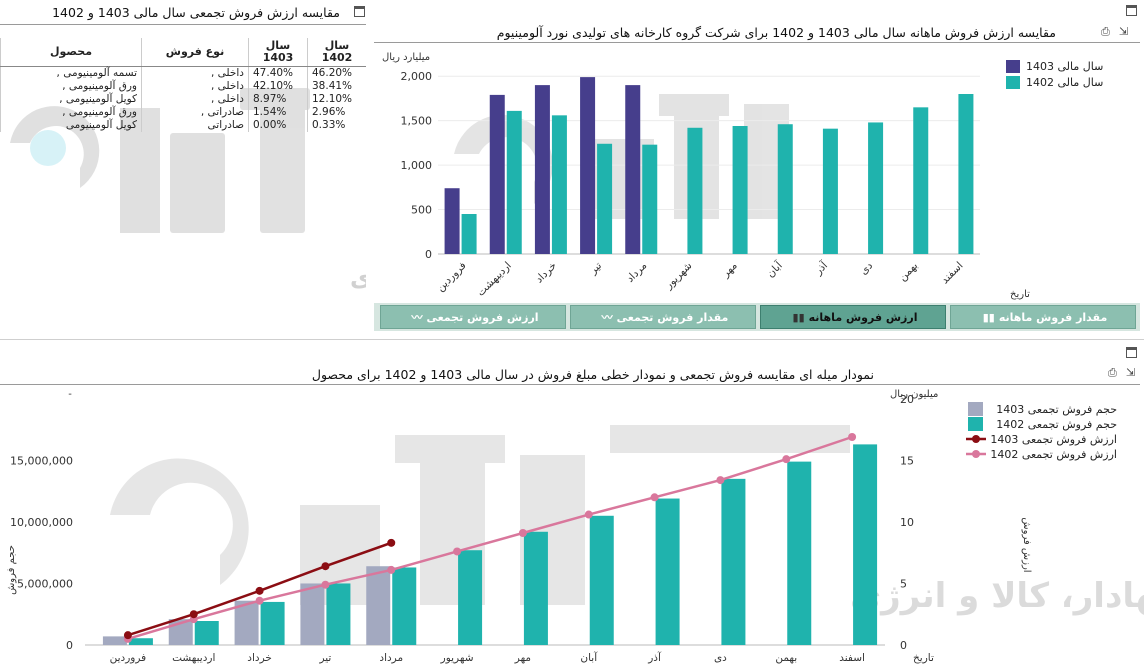 Image resolution: width=1144 pixels, height=667 pixels. Describe the element at coordinates (336, 86) in the screenshot. I see `cell-y1402: 38.41%` at that location.